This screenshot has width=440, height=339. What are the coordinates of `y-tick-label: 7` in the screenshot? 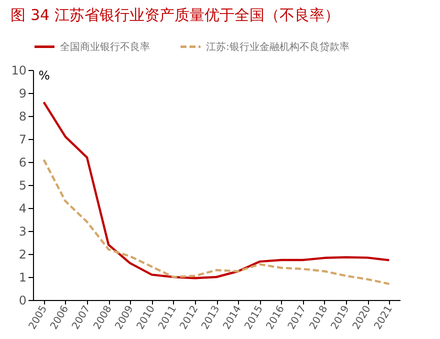 It's located at (22, 139).